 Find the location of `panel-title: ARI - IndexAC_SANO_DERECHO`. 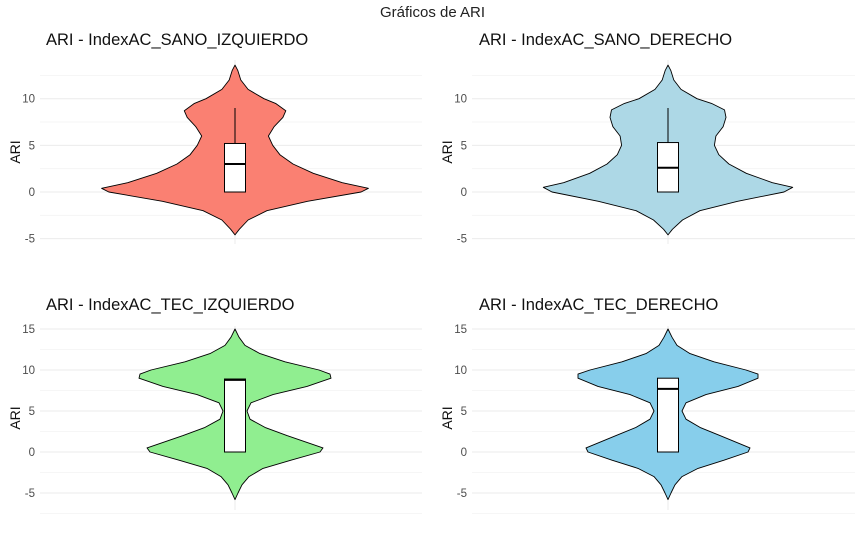

panel-title: ARI - IndexAC_SANO_DERECHO is located at coordinates (605, 40).